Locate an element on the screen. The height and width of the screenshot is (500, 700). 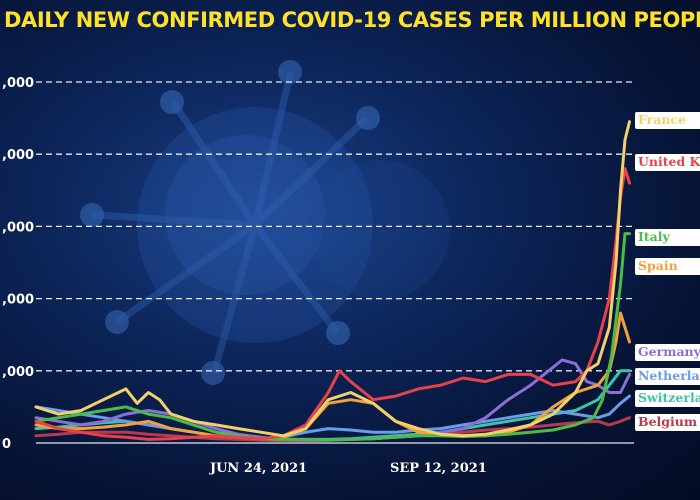
y-tick-label: 0 is located at coordinates (6, 444).